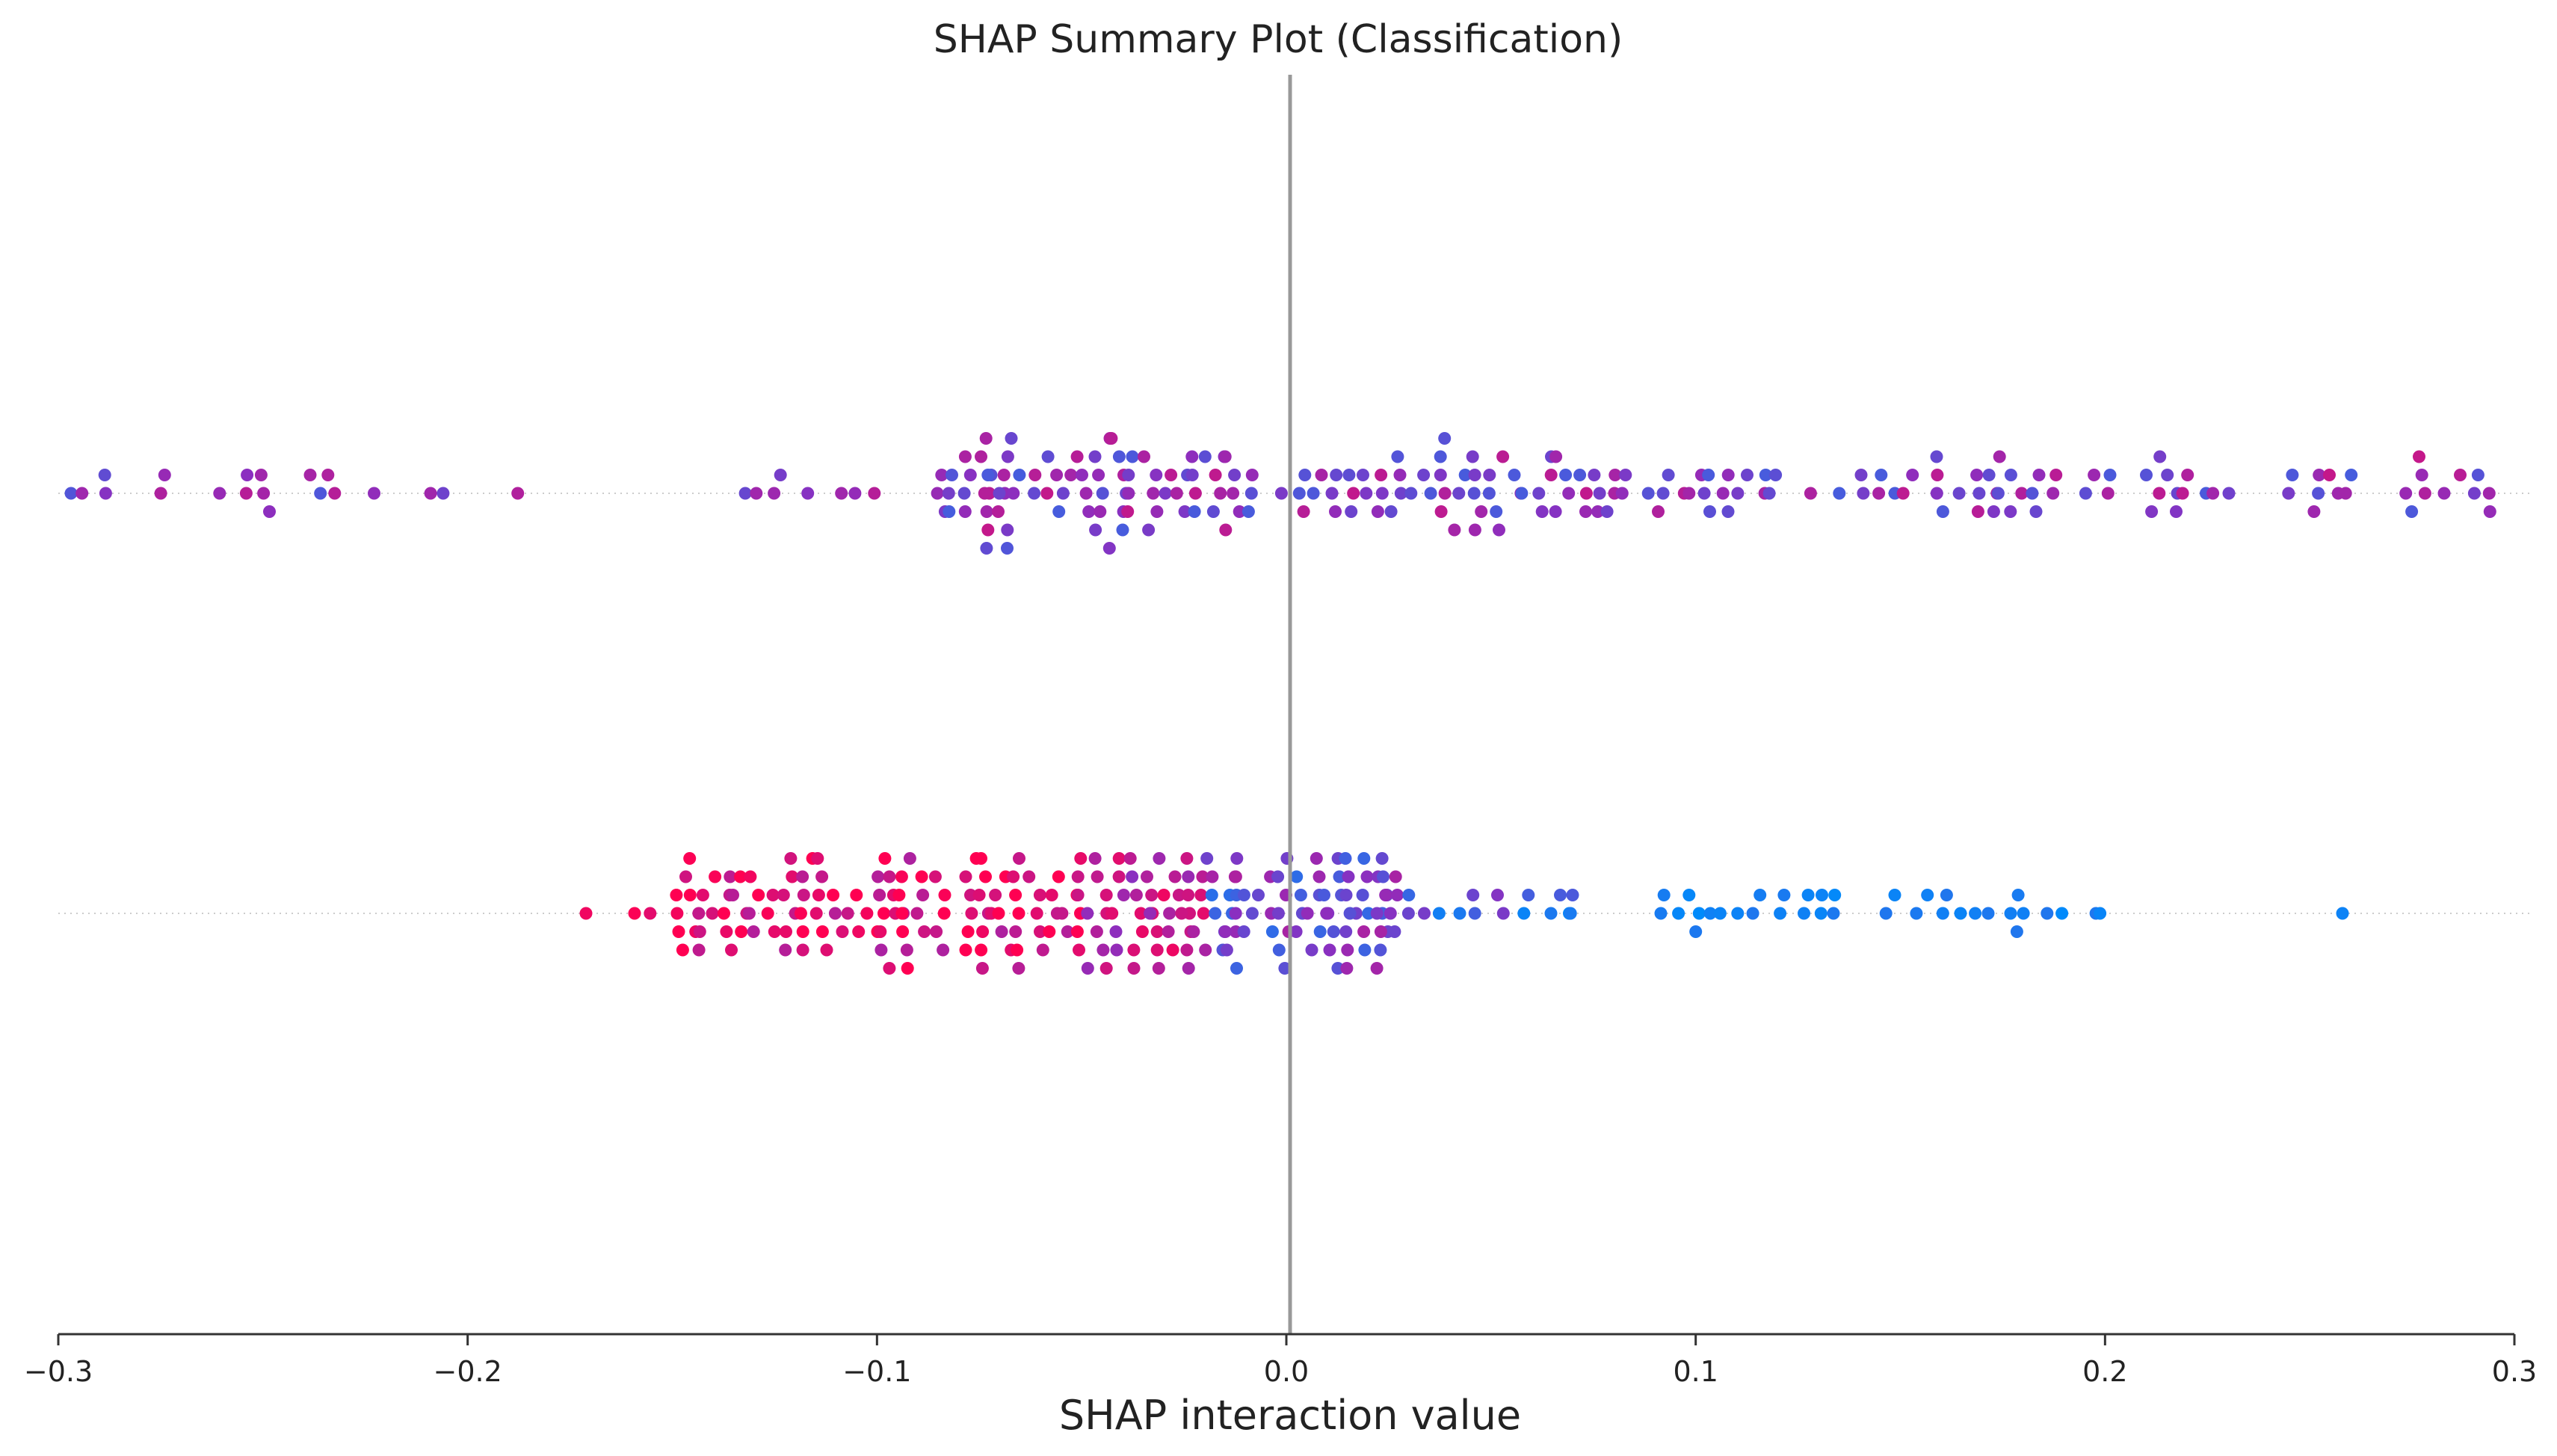  What do you see at coordinates (468, 1371) in the screenshot?
I see `x-tick-label: −0.2` at bounding box center [468, 1371].